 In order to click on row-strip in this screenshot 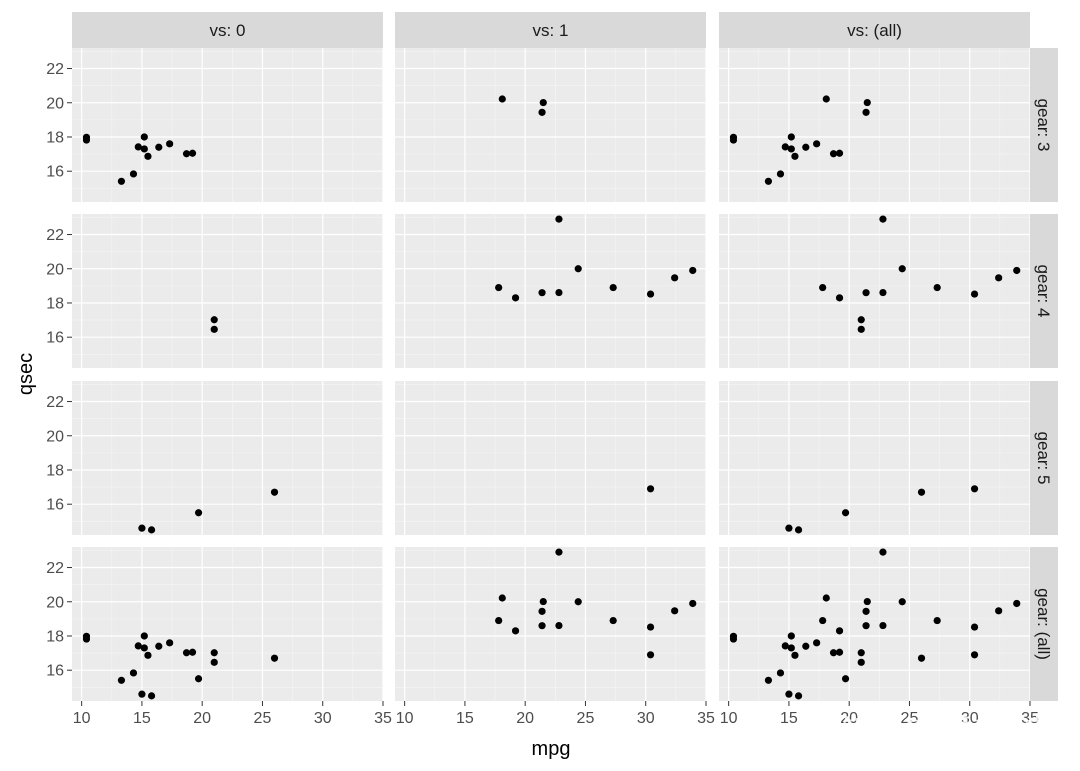, I will do `click(1044, 458)`.